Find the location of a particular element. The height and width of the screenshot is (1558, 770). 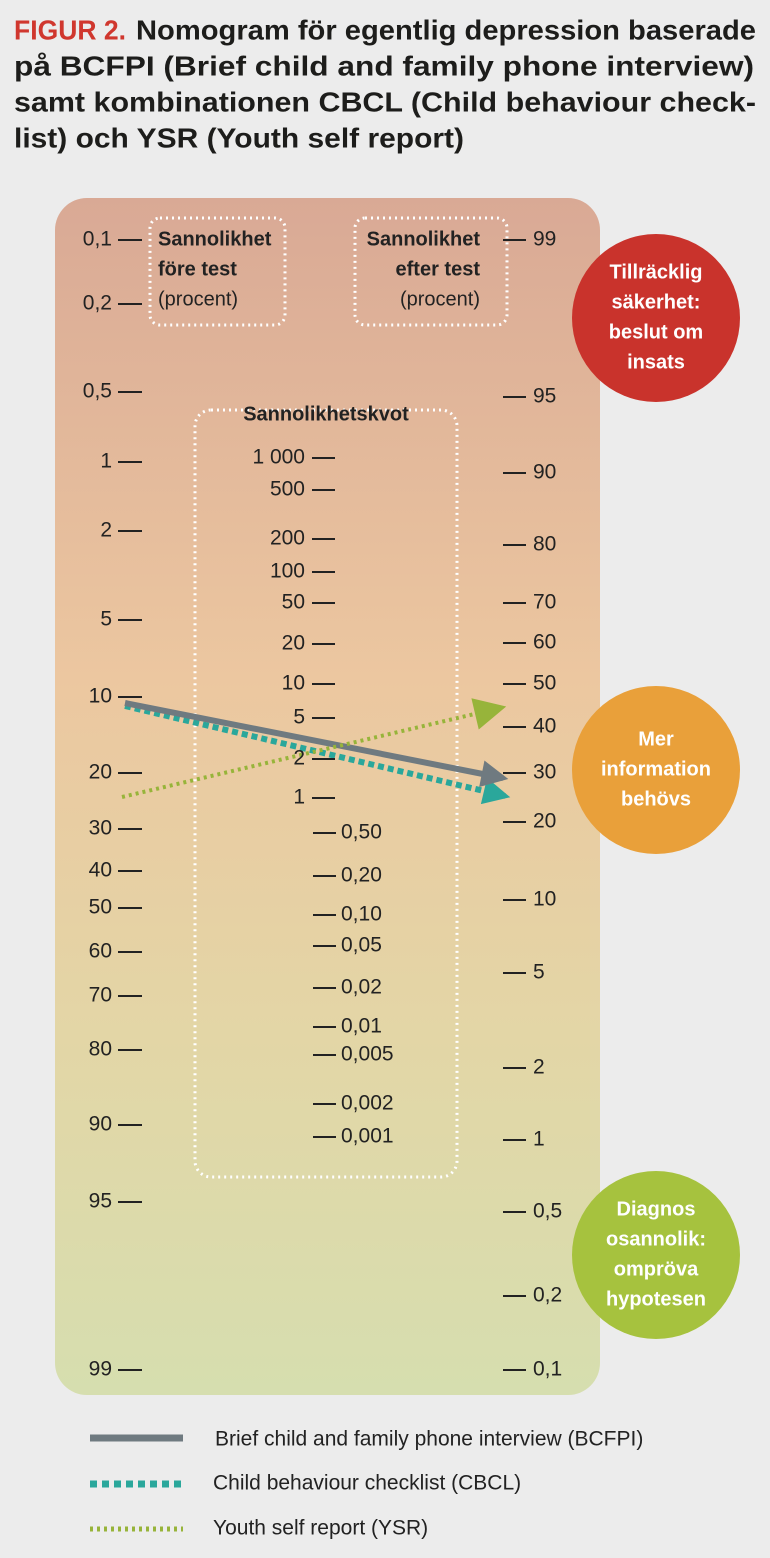

right-header-box is located at coordinates (431, 271).